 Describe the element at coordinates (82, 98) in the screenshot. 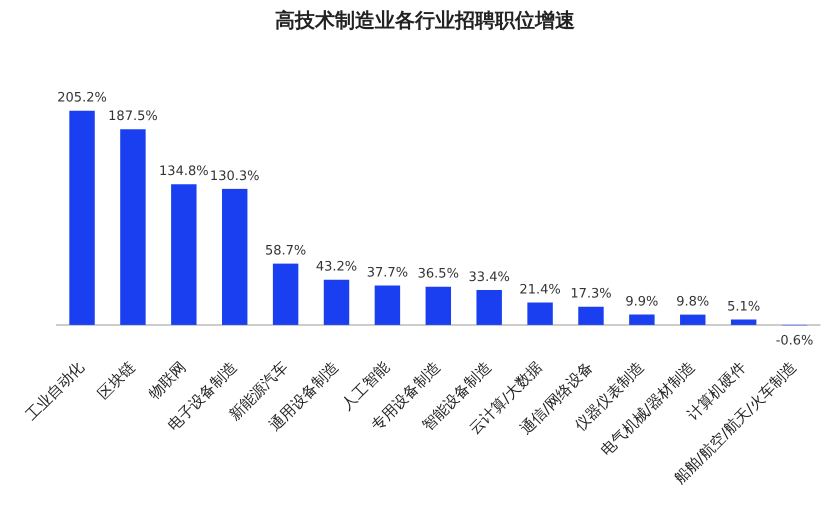

I see `data-label: 205.2%` at that location.